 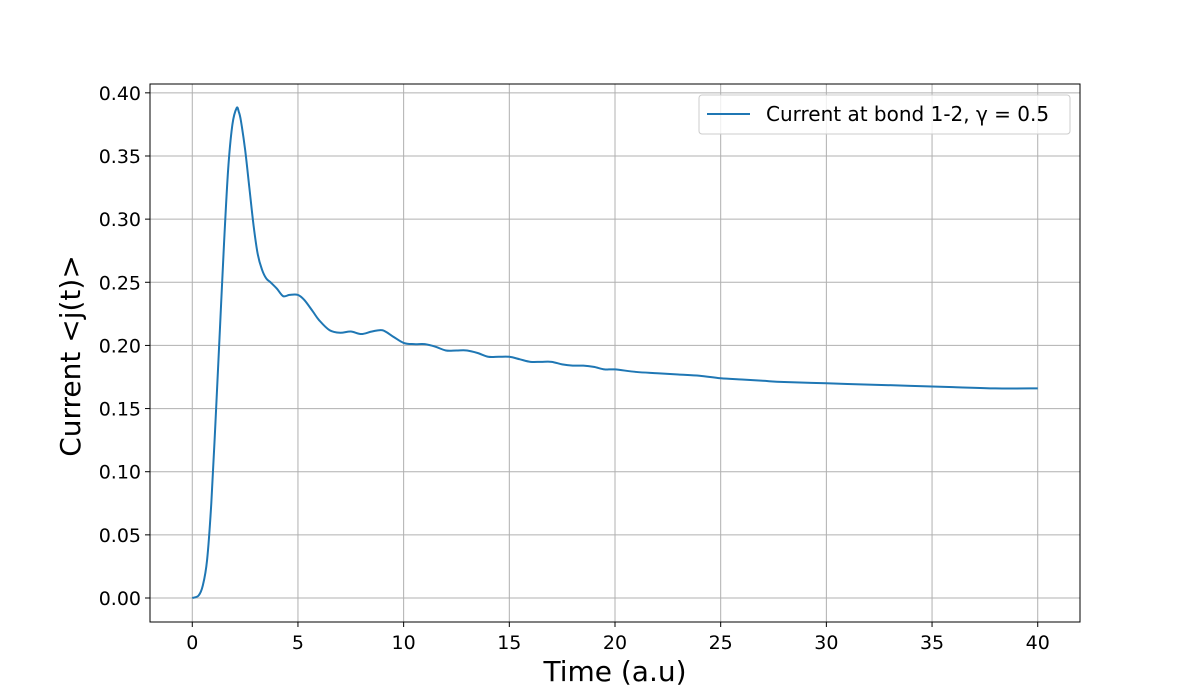 I want to click on x-tick-label: 0, so click(x=192, y=643).